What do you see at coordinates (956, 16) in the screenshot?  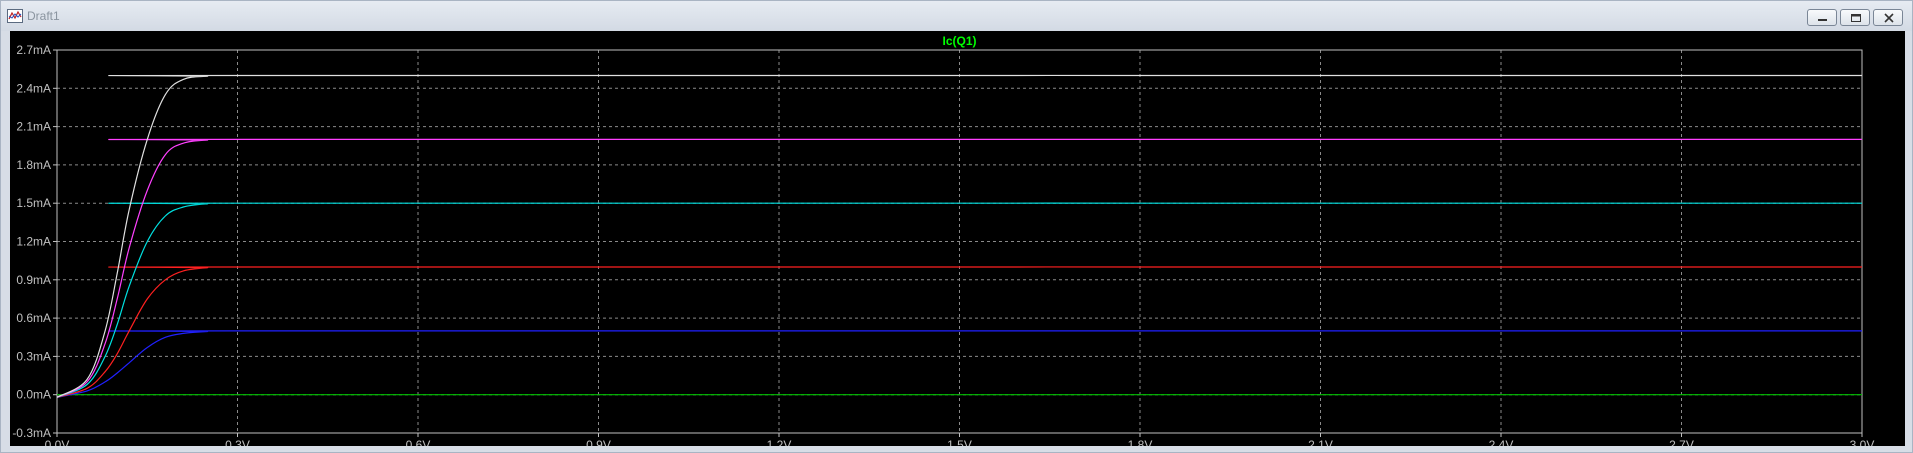 I see `title-bar: Draft1` at bounding box center [956, 16].